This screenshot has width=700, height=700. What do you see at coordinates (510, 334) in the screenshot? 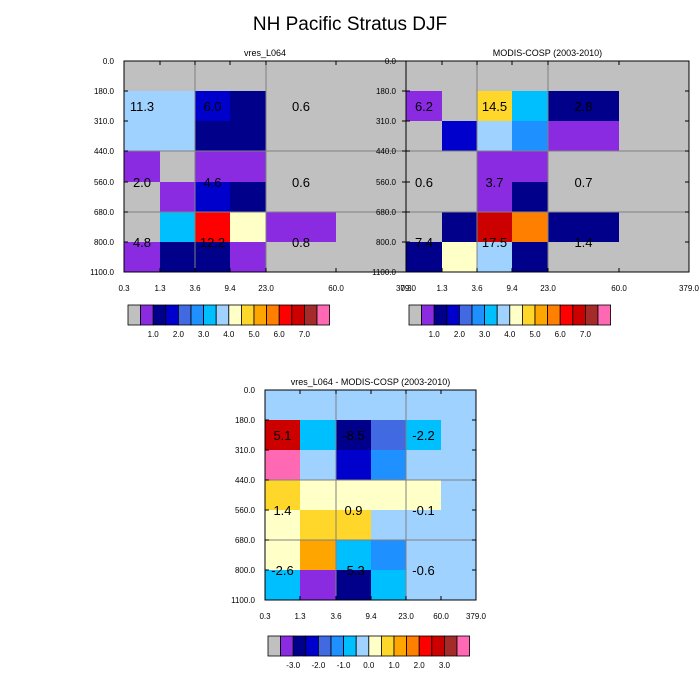
I see `colorbar-label: 4.0` at bounding box center [510, 334].